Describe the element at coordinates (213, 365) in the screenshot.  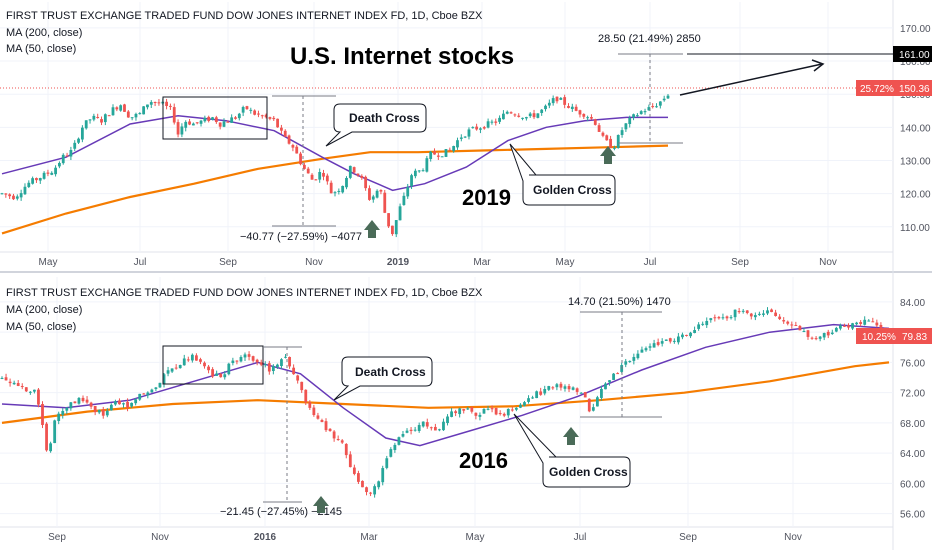
I see `bottom-range-box` at that location.